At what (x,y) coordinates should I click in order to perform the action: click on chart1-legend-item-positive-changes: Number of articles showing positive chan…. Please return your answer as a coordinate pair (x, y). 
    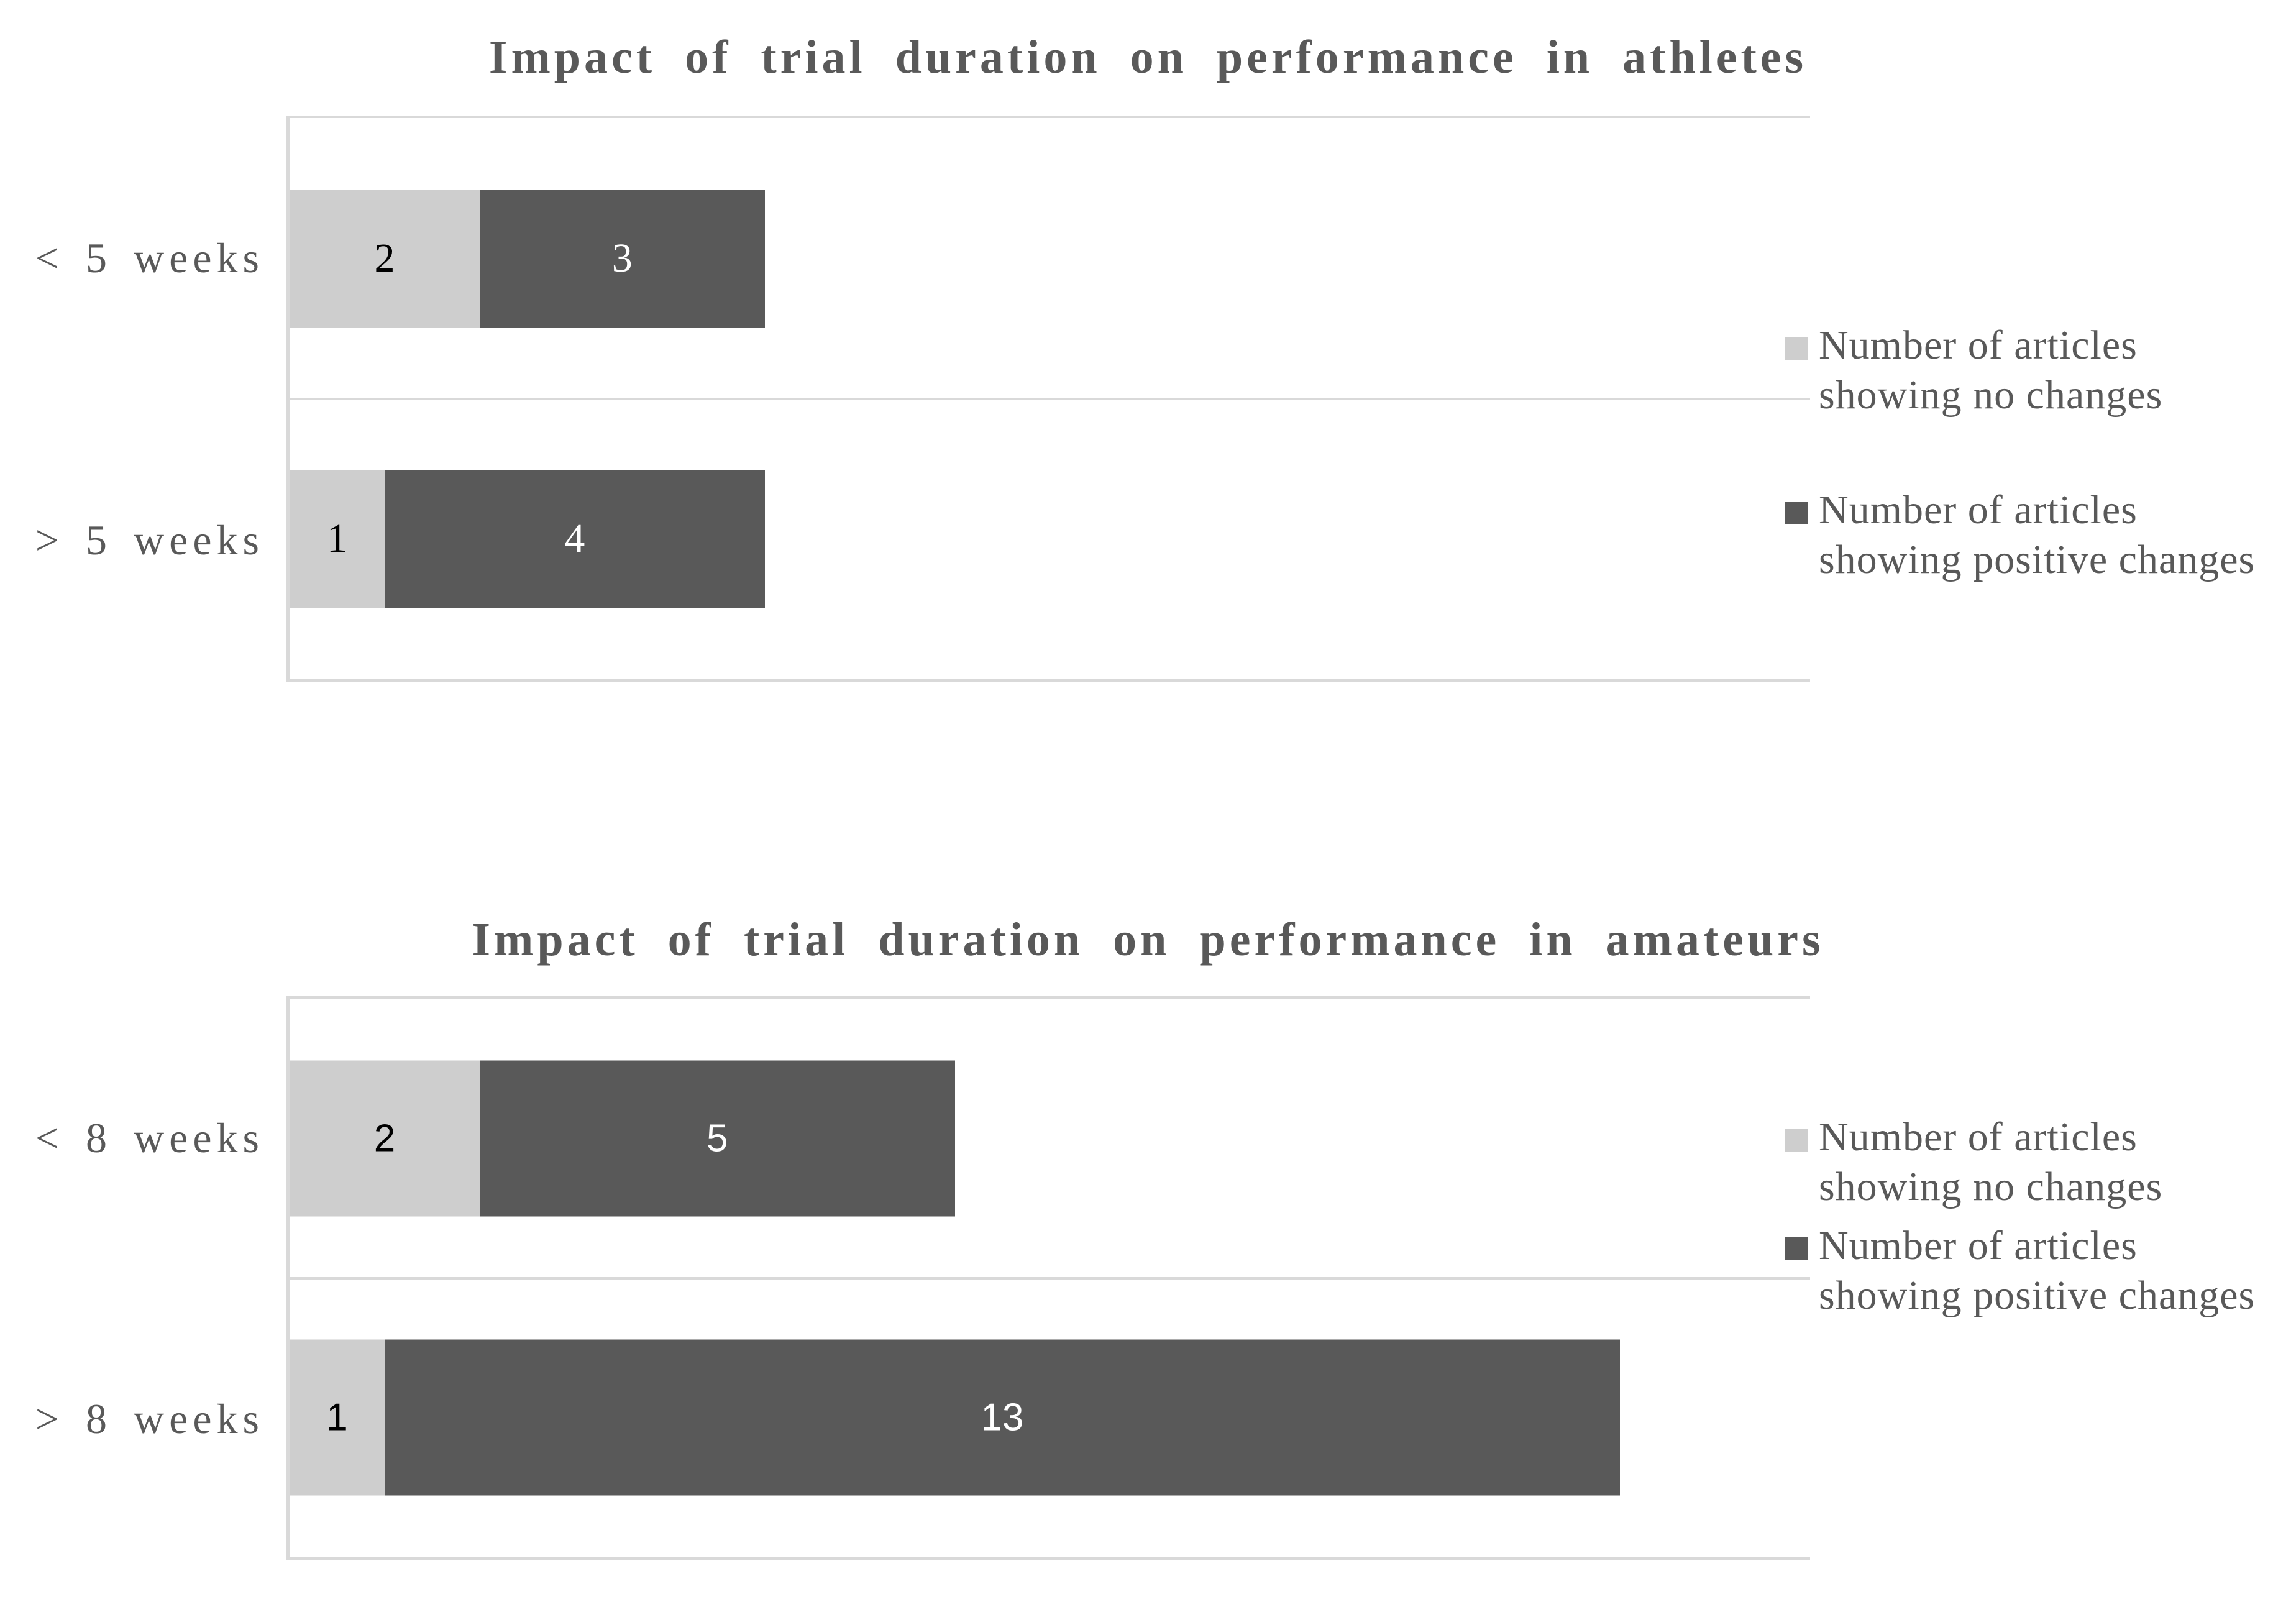
    Looking at the image, I should click on (2036, 535).